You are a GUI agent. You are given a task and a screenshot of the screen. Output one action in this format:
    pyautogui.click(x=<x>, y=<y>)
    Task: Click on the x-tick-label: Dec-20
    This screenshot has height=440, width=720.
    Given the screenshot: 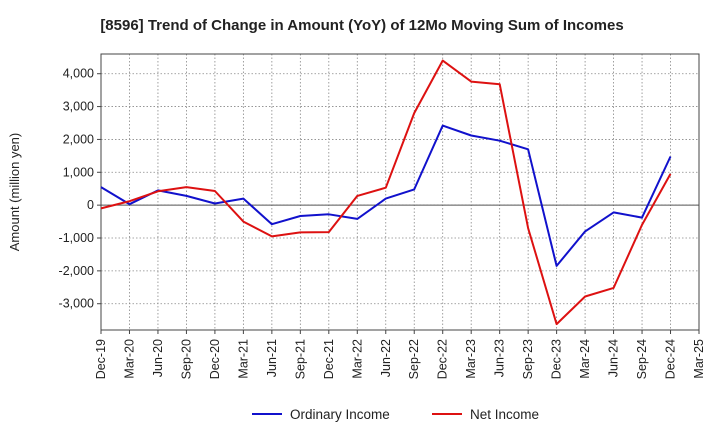 What is the action you would take?
    pyautogui.click(x=215, y=359)
    